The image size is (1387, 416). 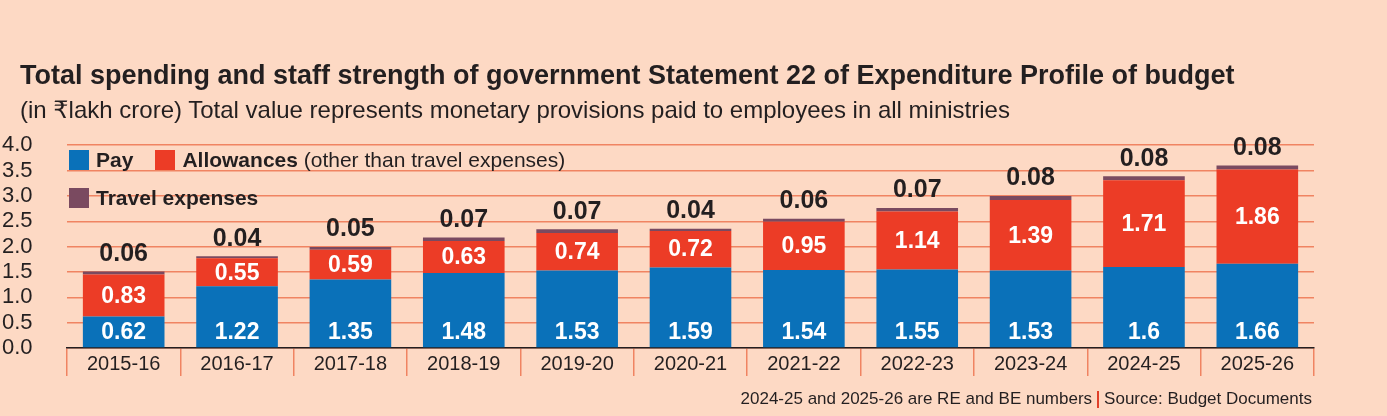 I want to click on data-label: 1.55, so click(x=917, y=331).